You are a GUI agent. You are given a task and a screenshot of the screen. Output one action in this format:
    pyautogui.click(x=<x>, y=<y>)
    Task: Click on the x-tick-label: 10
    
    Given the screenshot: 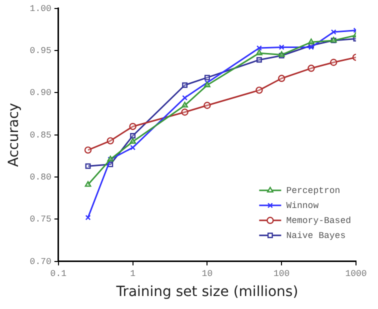 What is the action you would take?
    pyautogui.click(x=207, y=274)
    